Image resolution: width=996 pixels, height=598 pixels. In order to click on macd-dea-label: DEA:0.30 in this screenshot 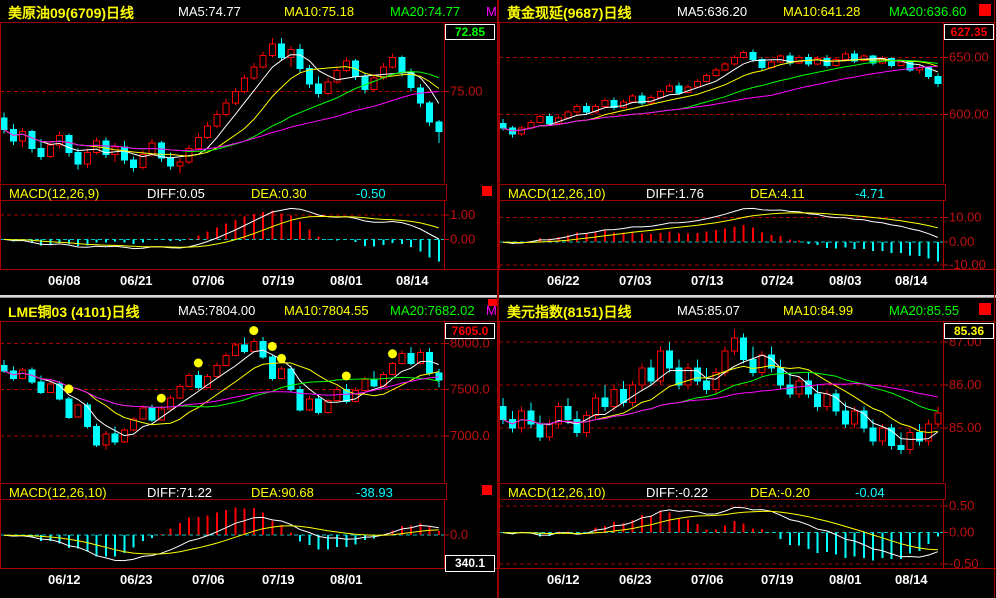, I will do `click(279, 193)`.